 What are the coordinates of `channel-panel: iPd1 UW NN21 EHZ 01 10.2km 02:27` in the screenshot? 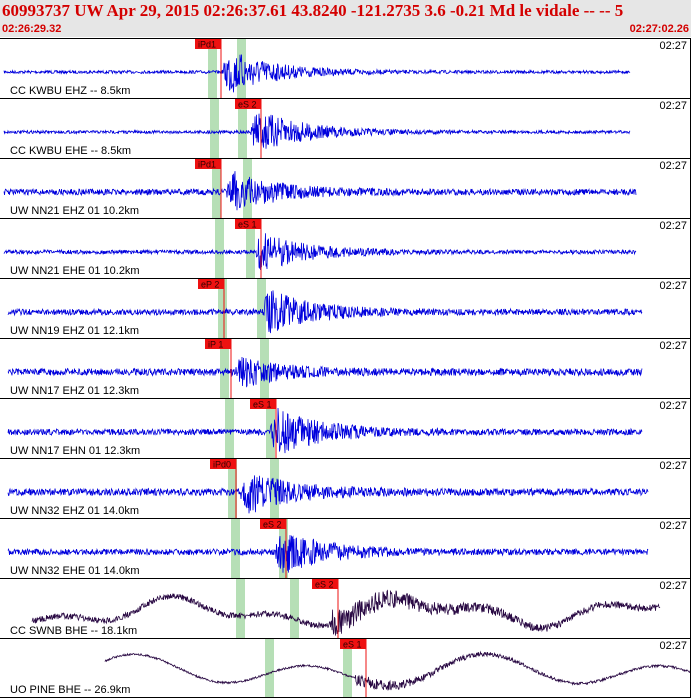 It's located at (345, 188).